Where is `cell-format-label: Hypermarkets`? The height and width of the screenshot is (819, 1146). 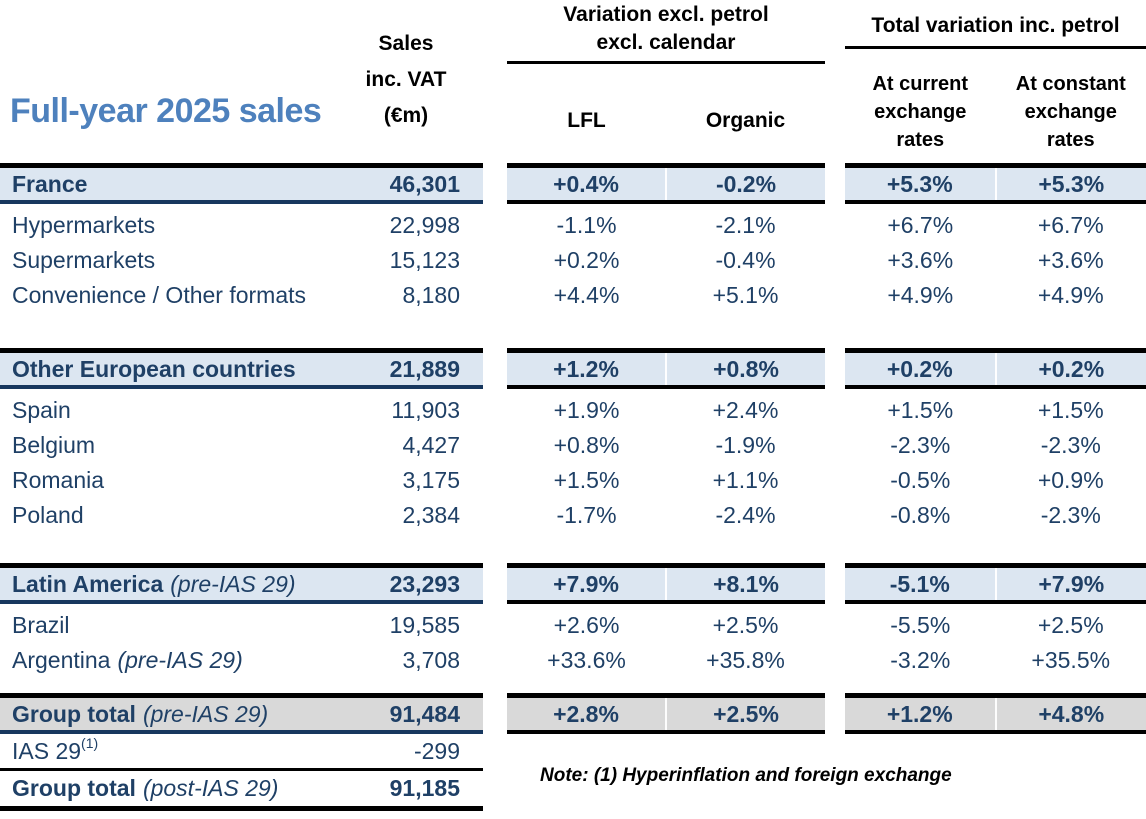 cell-format-label: Hypermarkets is located at coordinates (84, 225).